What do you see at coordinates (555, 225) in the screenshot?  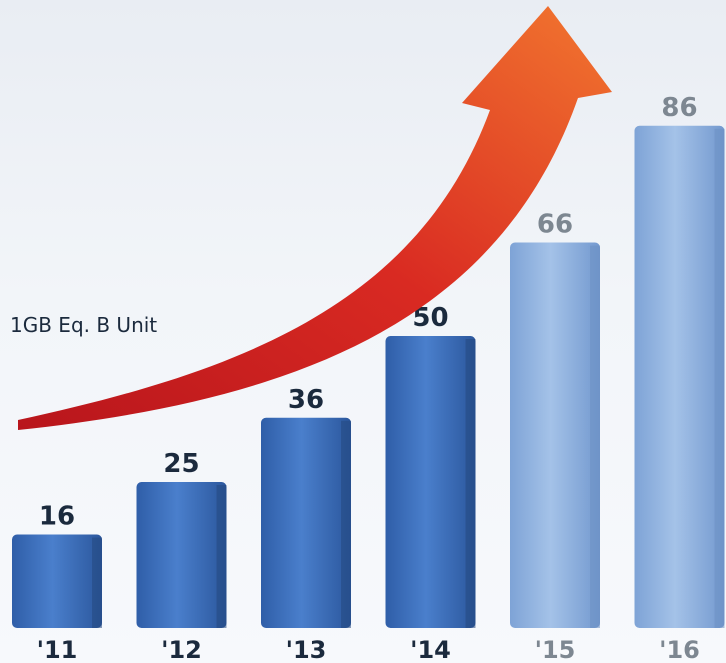 I see `value-label-4: 66` at bounding box center [555, 225].